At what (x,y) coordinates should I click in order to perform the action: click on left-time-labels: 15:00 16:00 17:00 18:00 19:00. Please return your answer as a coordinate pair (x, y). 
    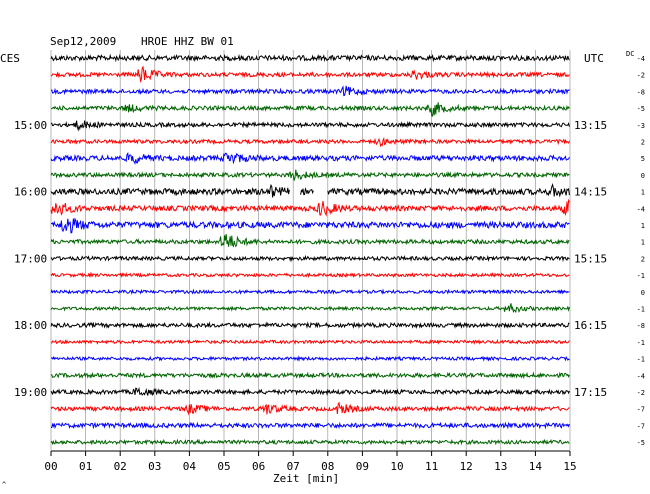
    Looking at the image, I should click on (30, 259).